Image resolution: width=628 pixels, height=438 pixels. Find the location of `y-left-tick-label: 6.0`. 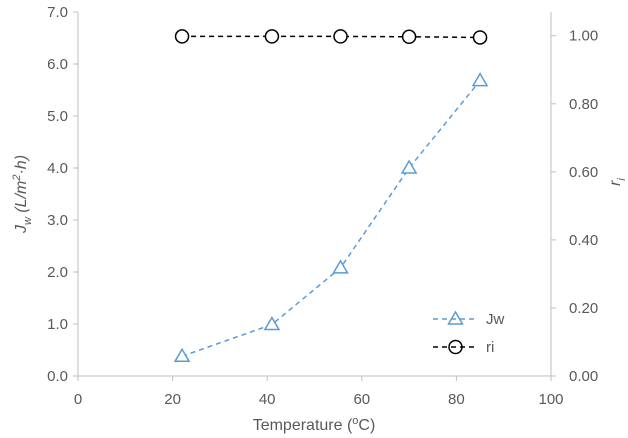

y-left-tick-label: 6.0 is located at coordinates (57, 64).